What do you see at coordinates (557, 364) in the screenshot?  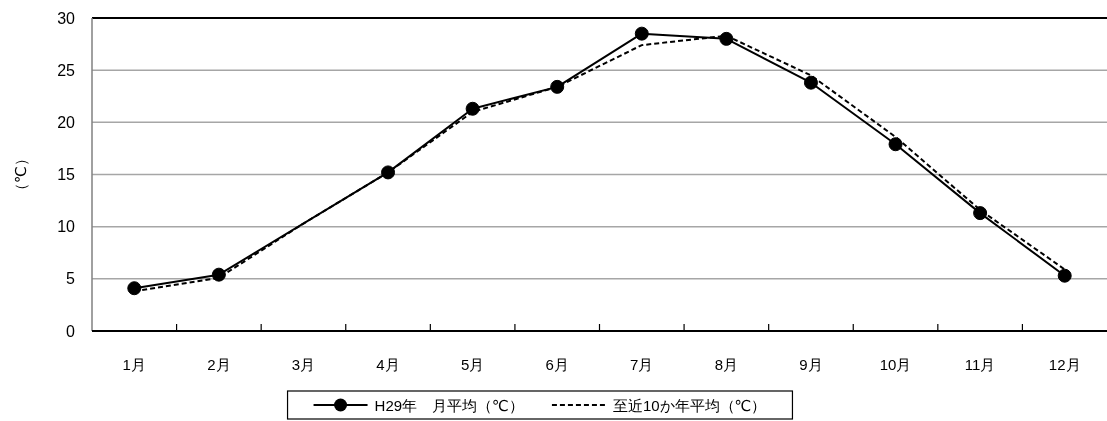 I see `x-tick-label: 6月` at bounding box center [557, 364].